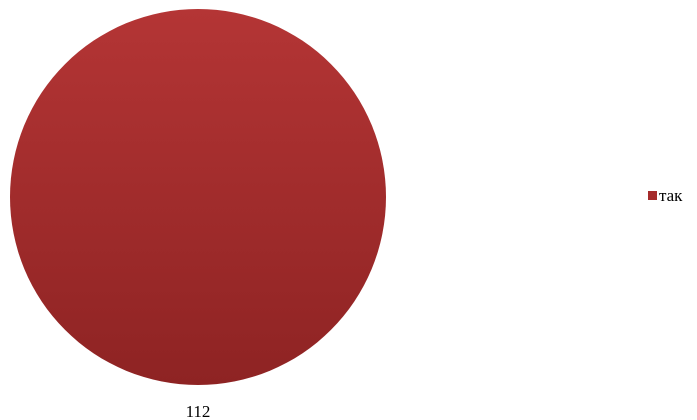 This screenshot has height=420, width=697. Describe the element at coordinates (671, 195) in the screenshot. I see `legend-label: так` at that location.